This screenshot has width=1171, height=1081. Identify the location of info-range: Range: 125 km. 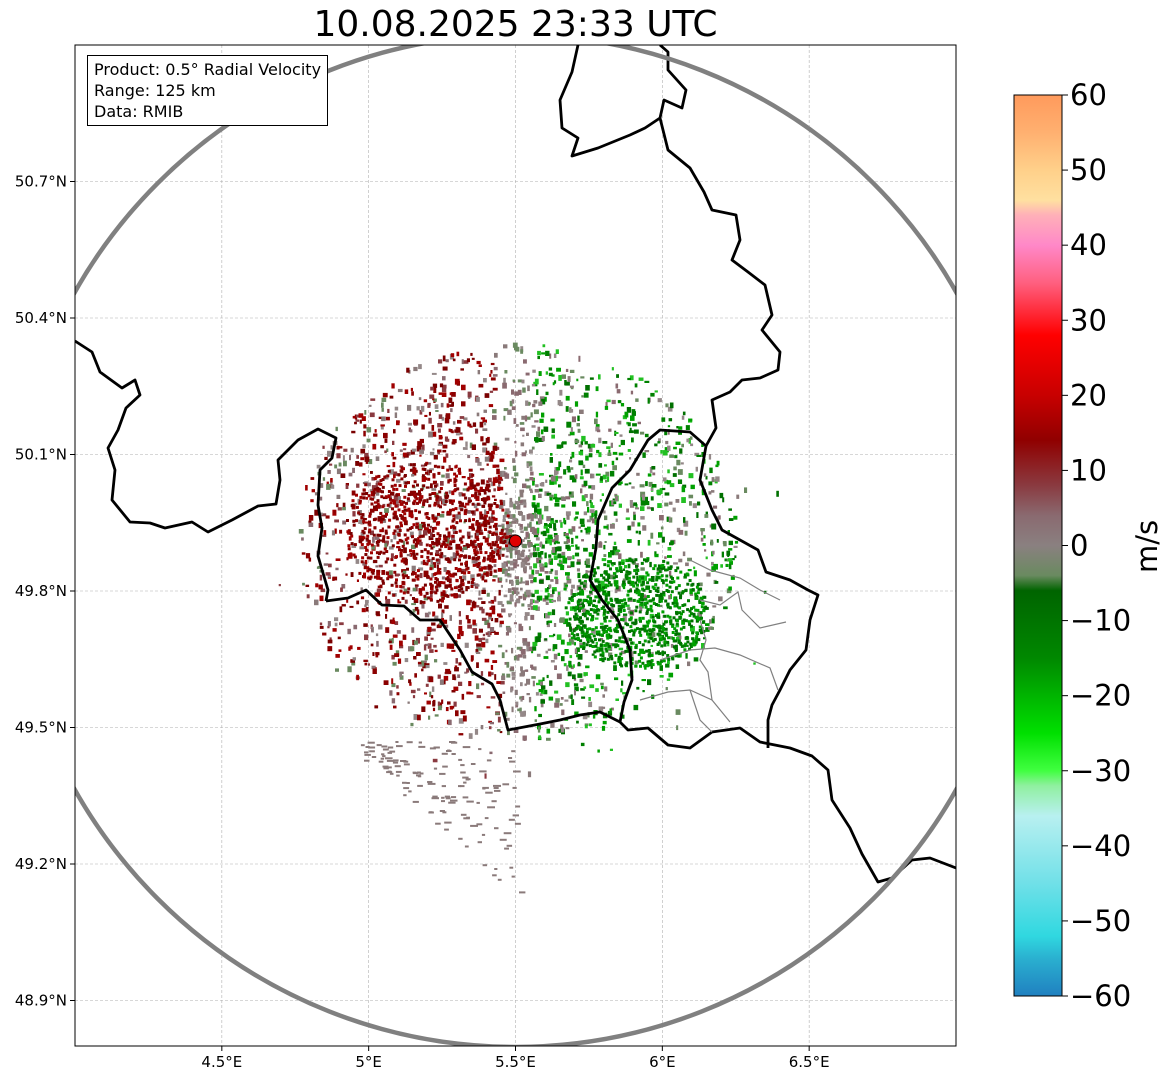
(155, 90).